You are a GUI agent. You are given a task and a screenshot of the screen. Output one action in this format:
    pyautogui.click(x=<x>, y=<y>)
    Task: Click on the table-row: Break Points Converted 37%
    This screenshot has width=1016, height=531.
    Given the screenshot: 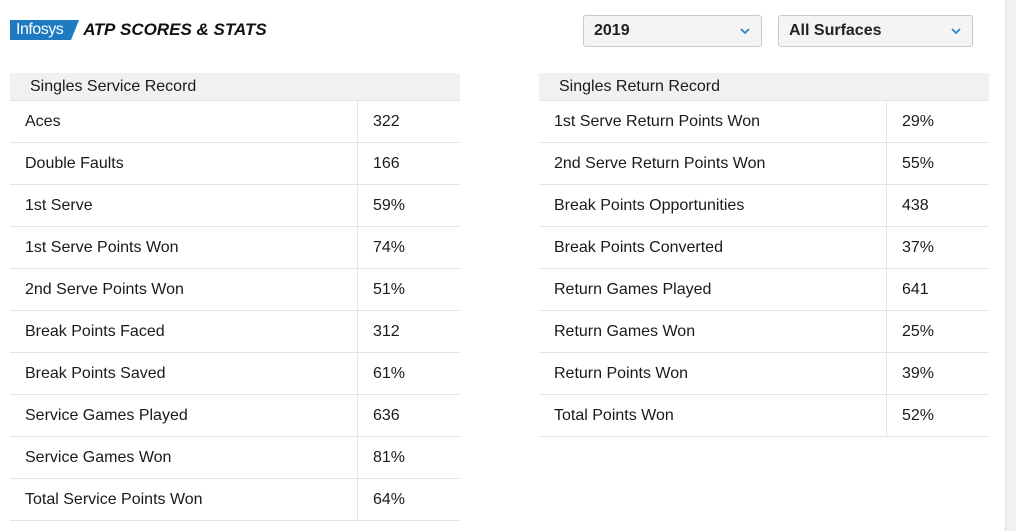 What is the action you would take?
    pyautogui.click(x=764, y=248)
    